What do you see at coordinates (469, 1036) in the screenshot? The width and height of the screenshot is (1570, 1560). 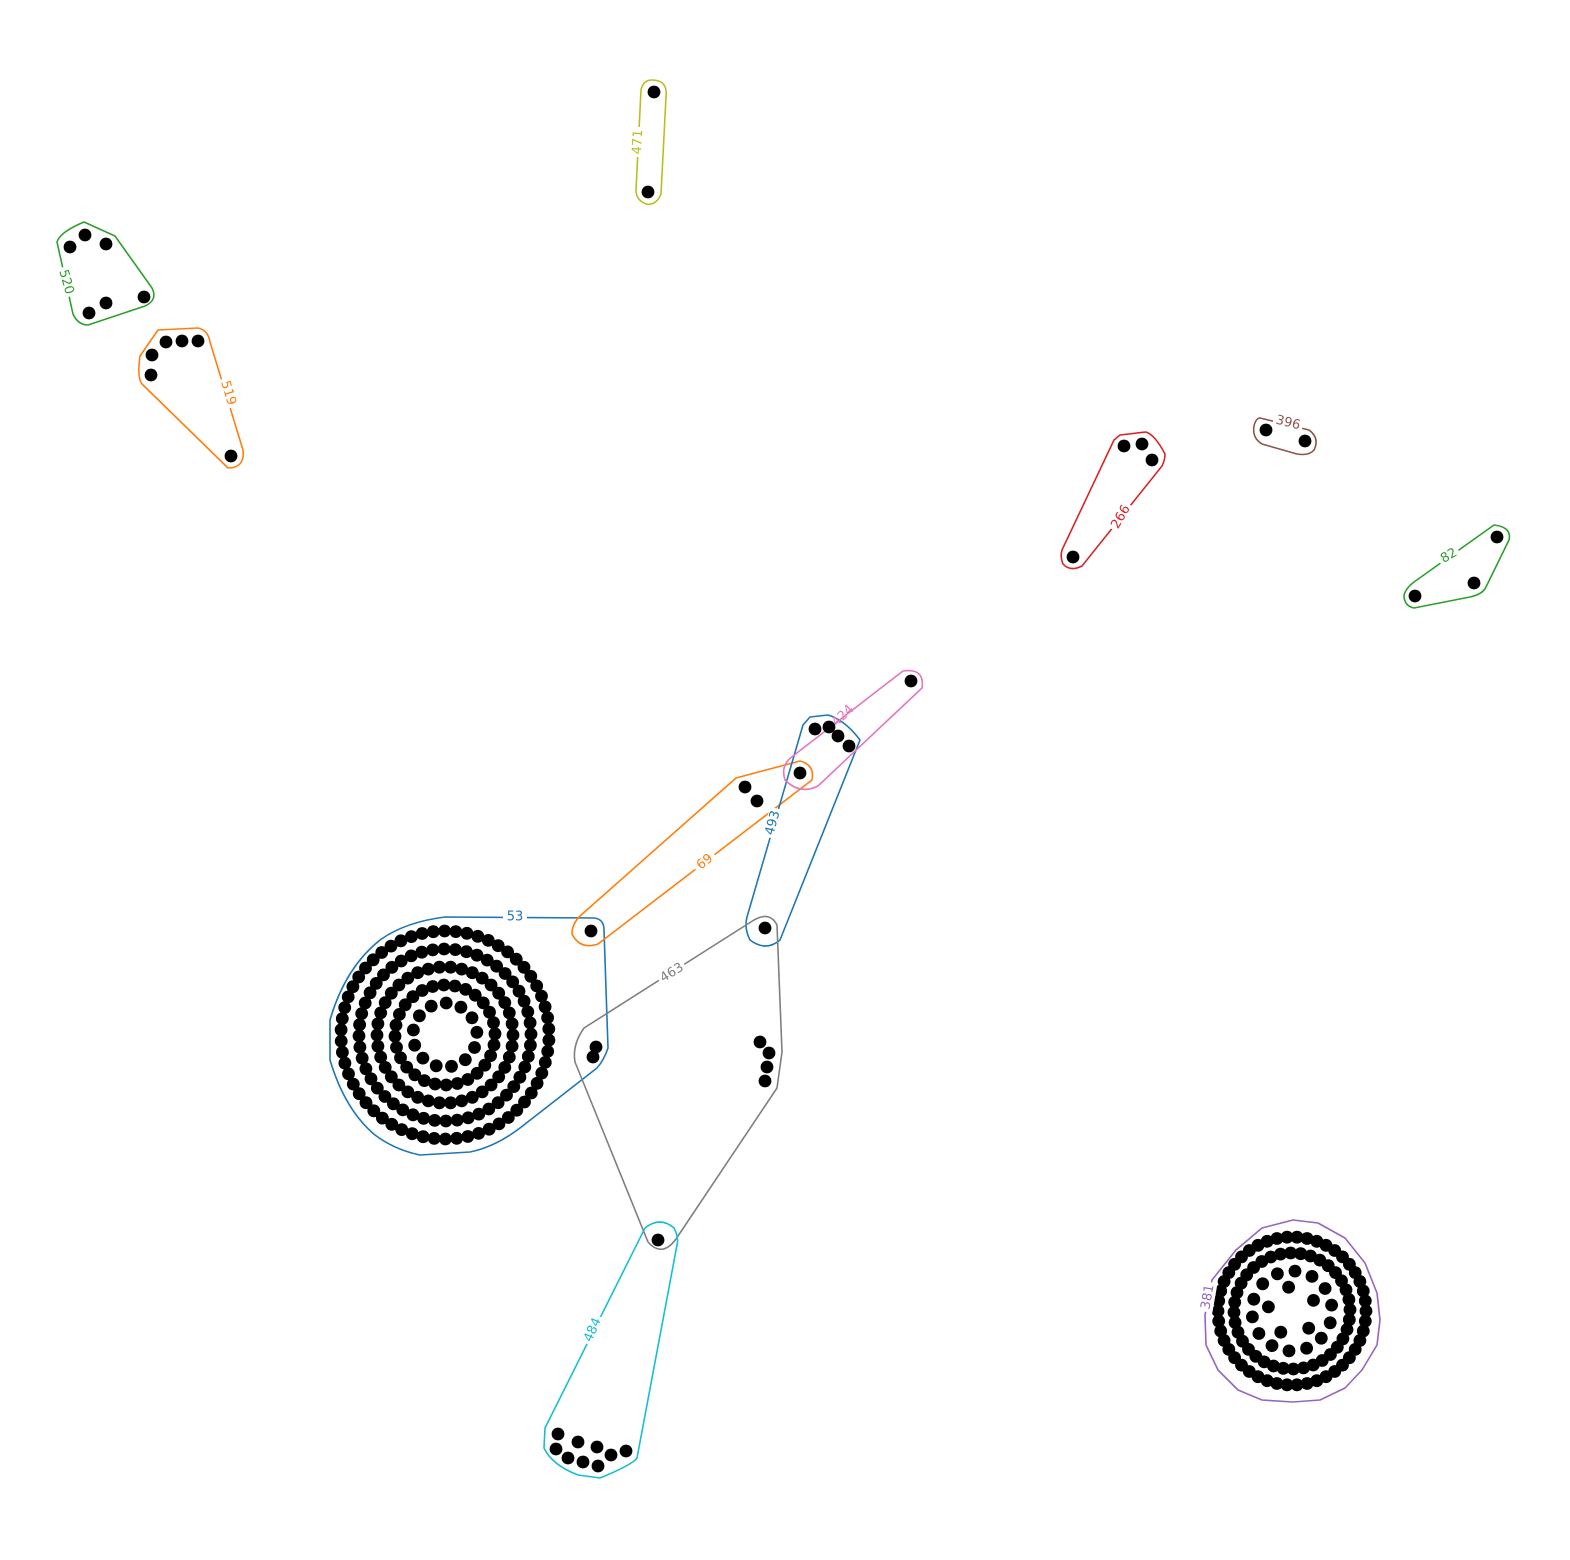 I see `group-53-hull` at bounding box center [469, 1036].